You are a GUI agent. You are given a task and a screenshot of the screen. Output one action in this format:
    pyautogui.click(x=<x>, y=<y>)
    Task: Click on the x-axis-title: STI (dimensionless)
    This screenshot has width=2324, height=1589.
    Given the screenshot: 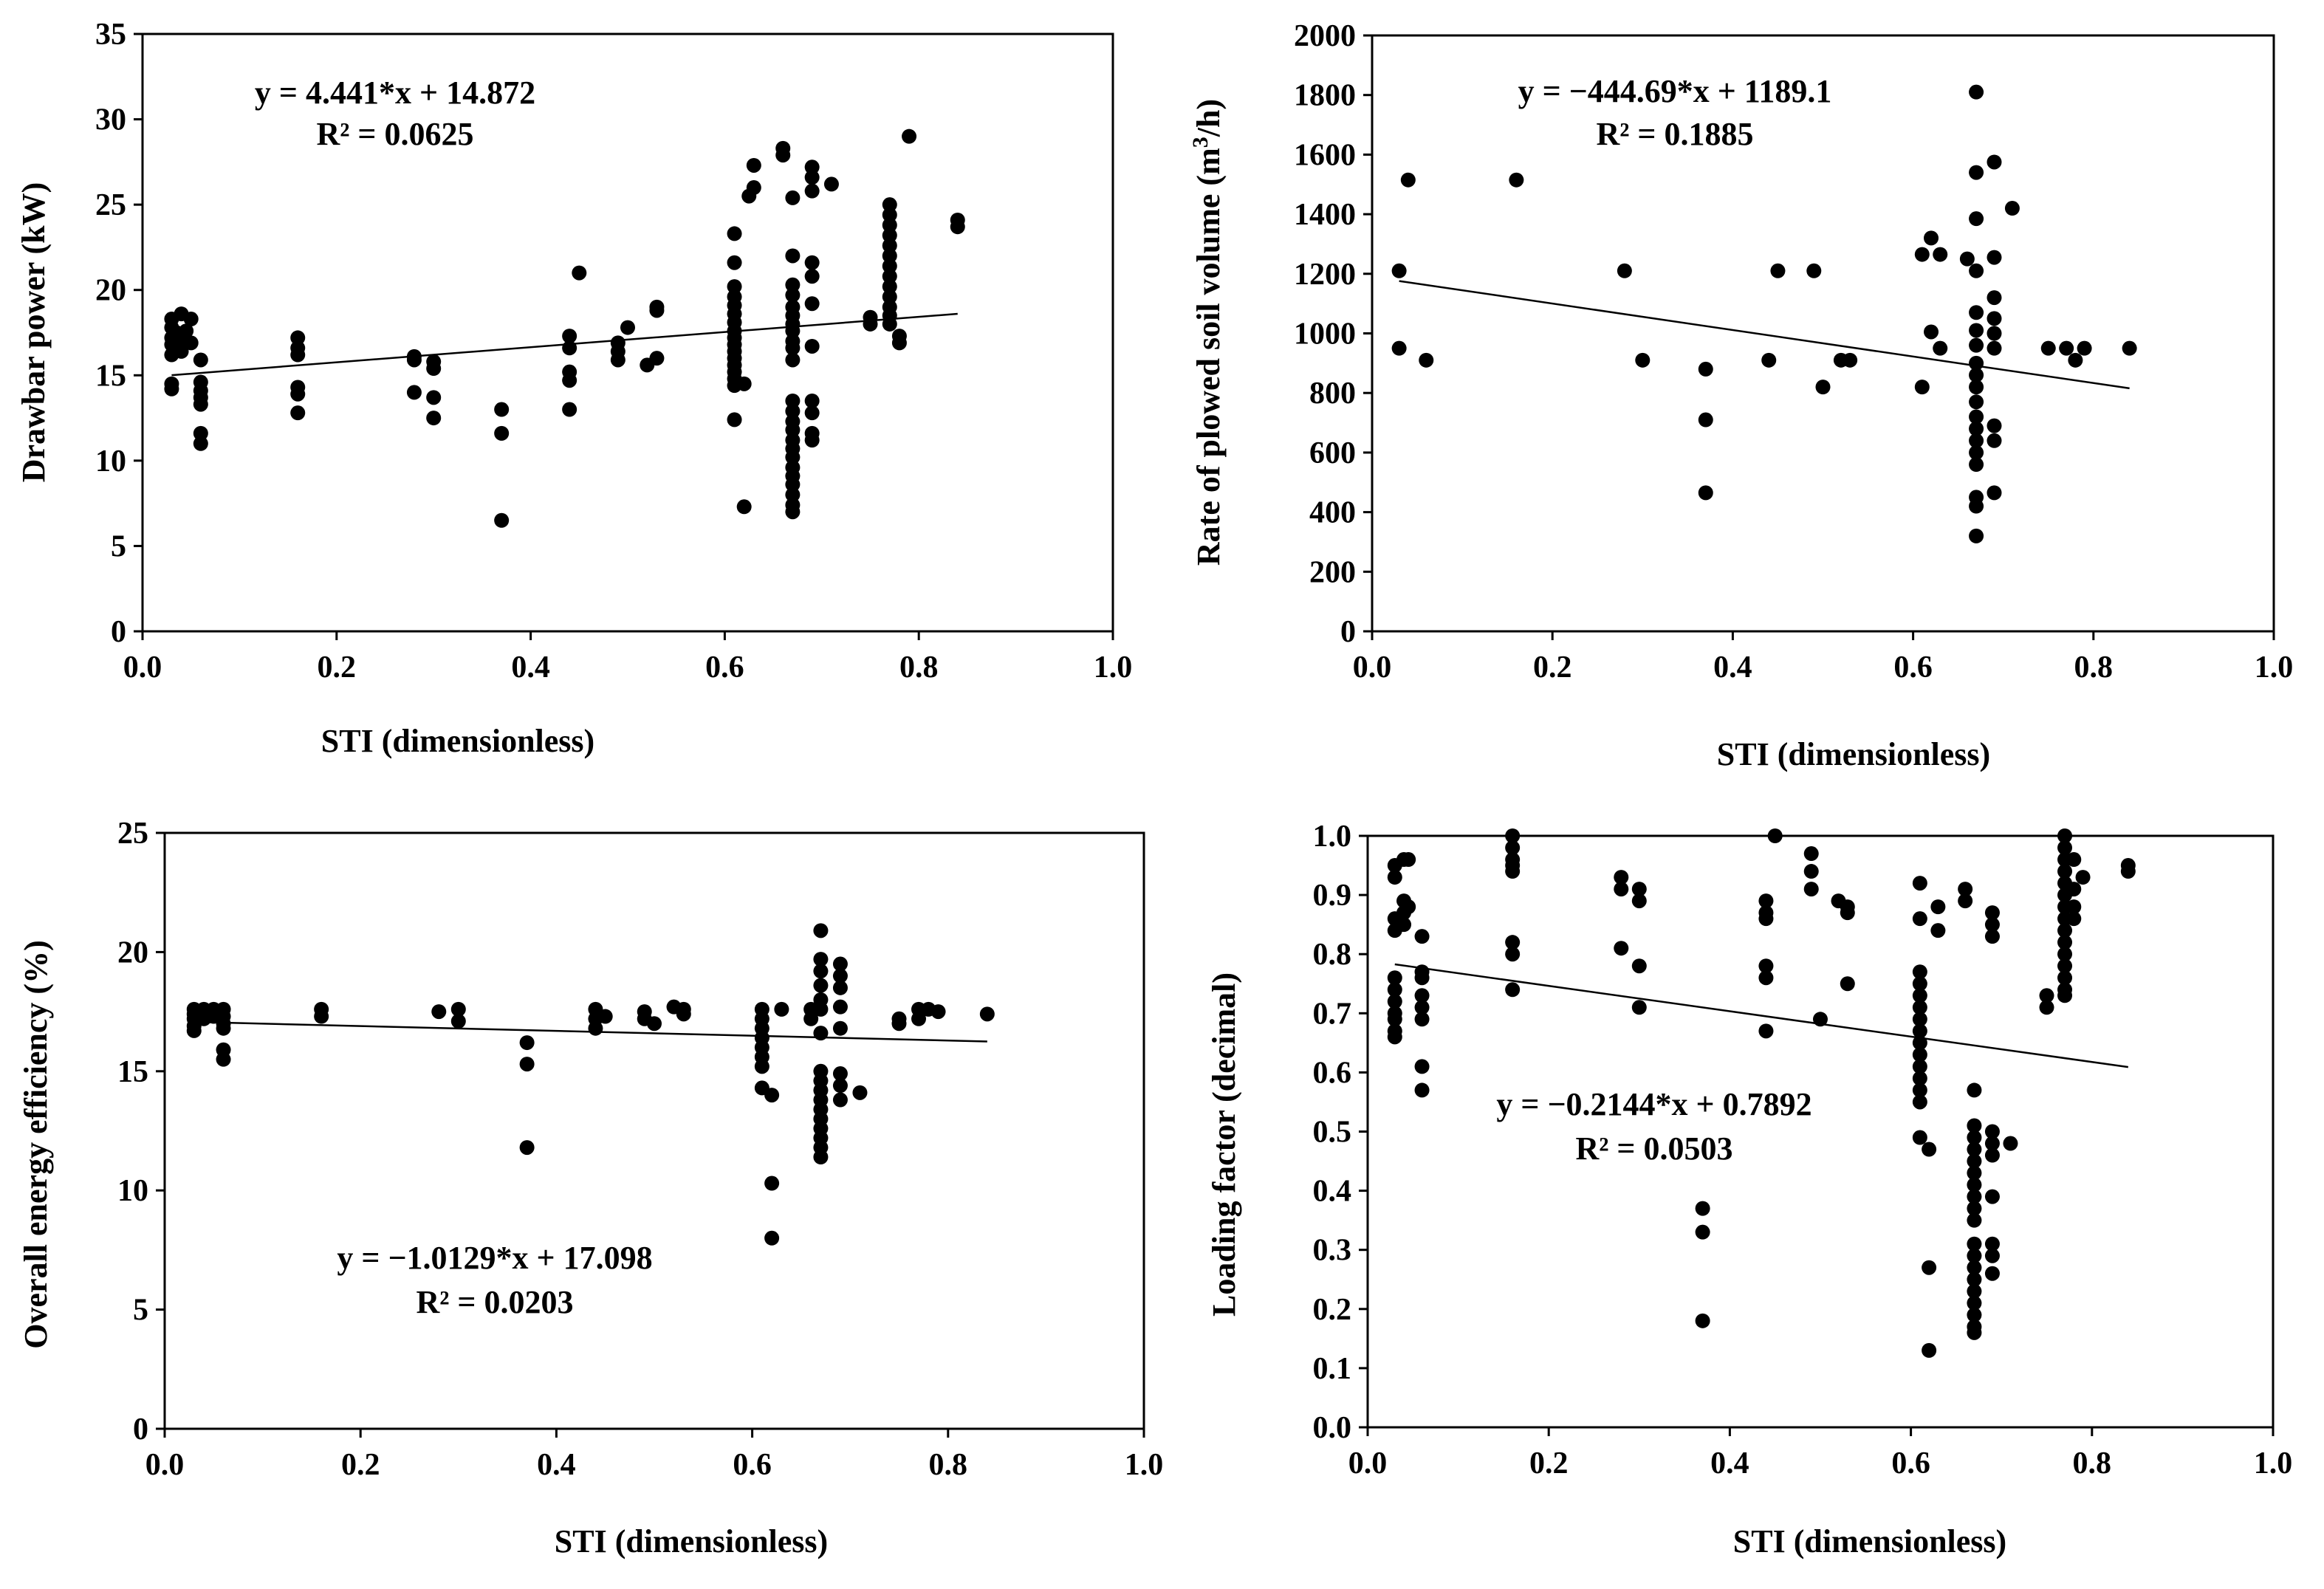 What is the action you would take?
    pyautogui.click(x=1853, y=754)
    